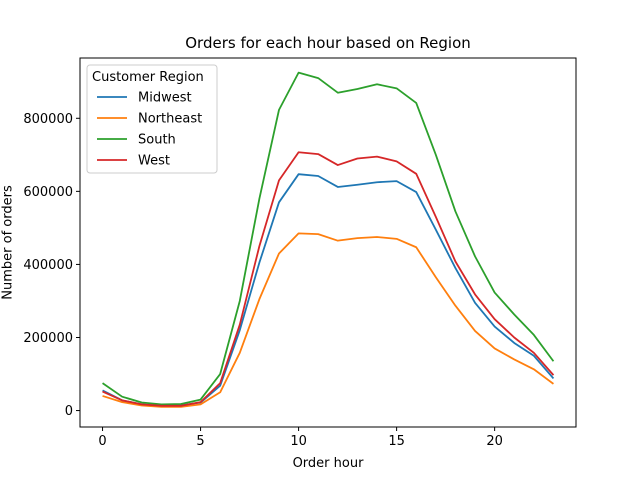 The height and width of the screenshot is (480, 640). I want to click on y-tick-label: 0, so click(69, 411).